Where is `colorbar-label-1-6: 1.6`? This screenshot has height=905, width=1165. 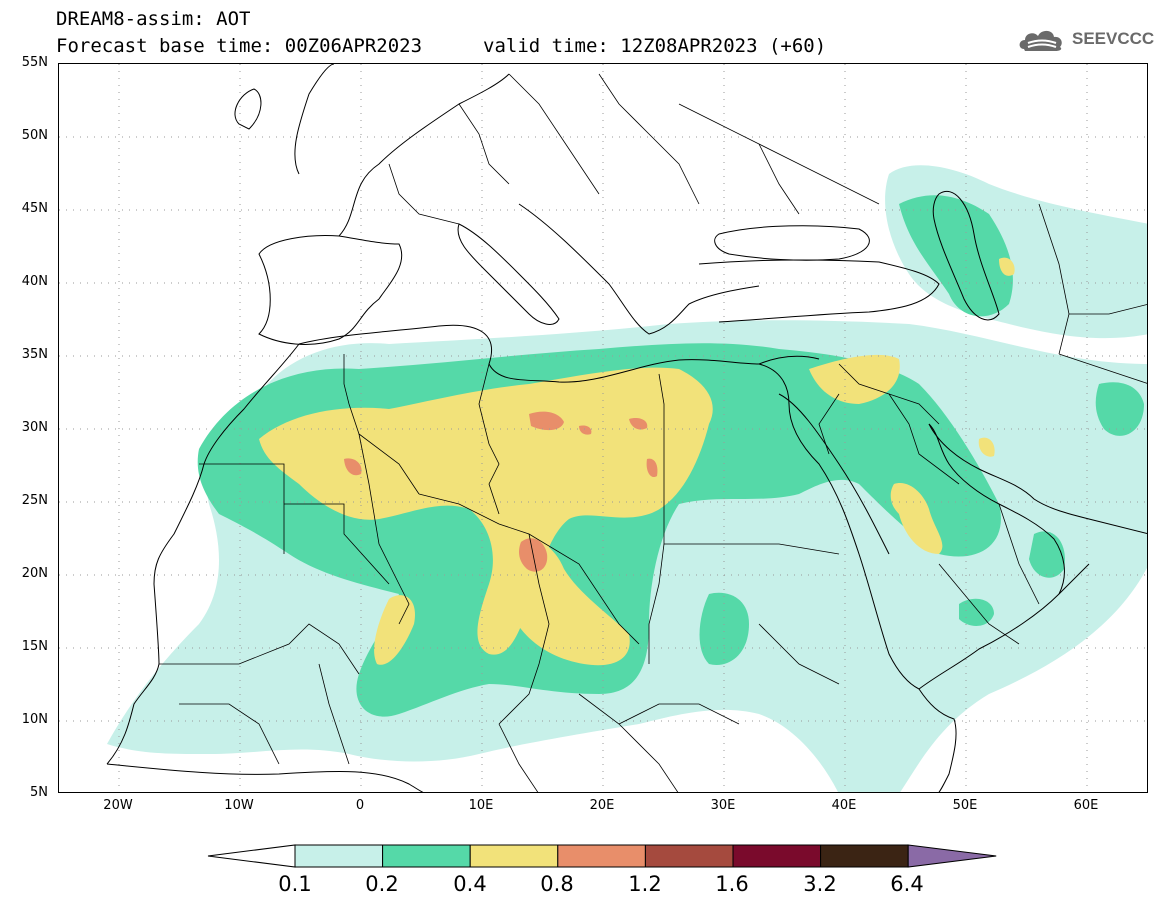
colorbar-label-1-6: 1.6 is located at coordinates (732, 884).